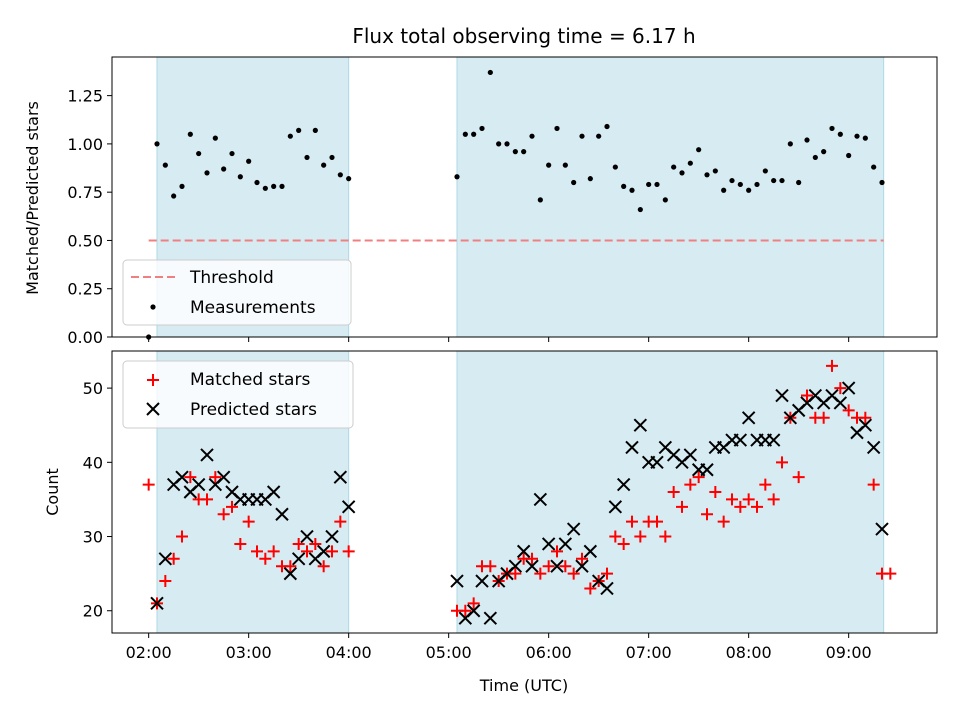  I want to click on x-tick-label: 04:00, so click(349, 652).